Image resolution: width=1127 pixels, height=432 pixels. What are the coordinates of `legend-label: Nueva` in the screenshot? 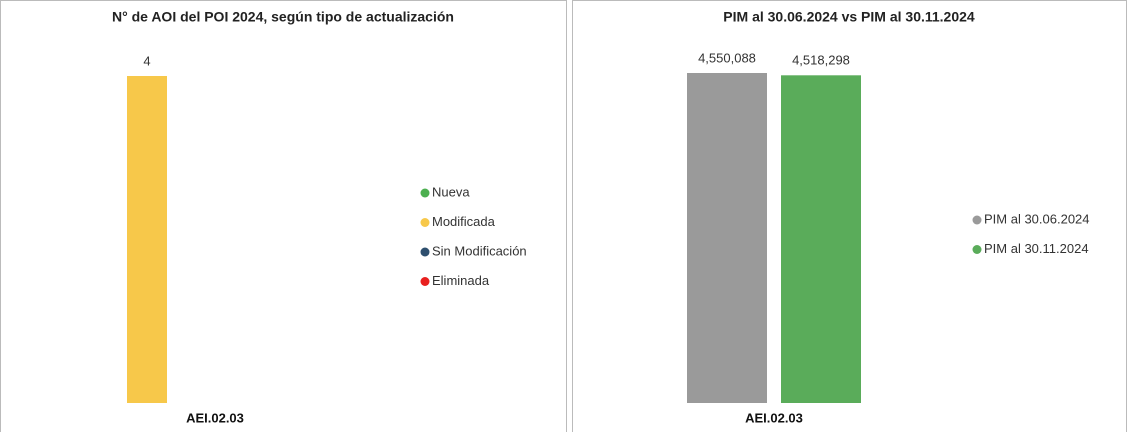 It's located at (451, 191).